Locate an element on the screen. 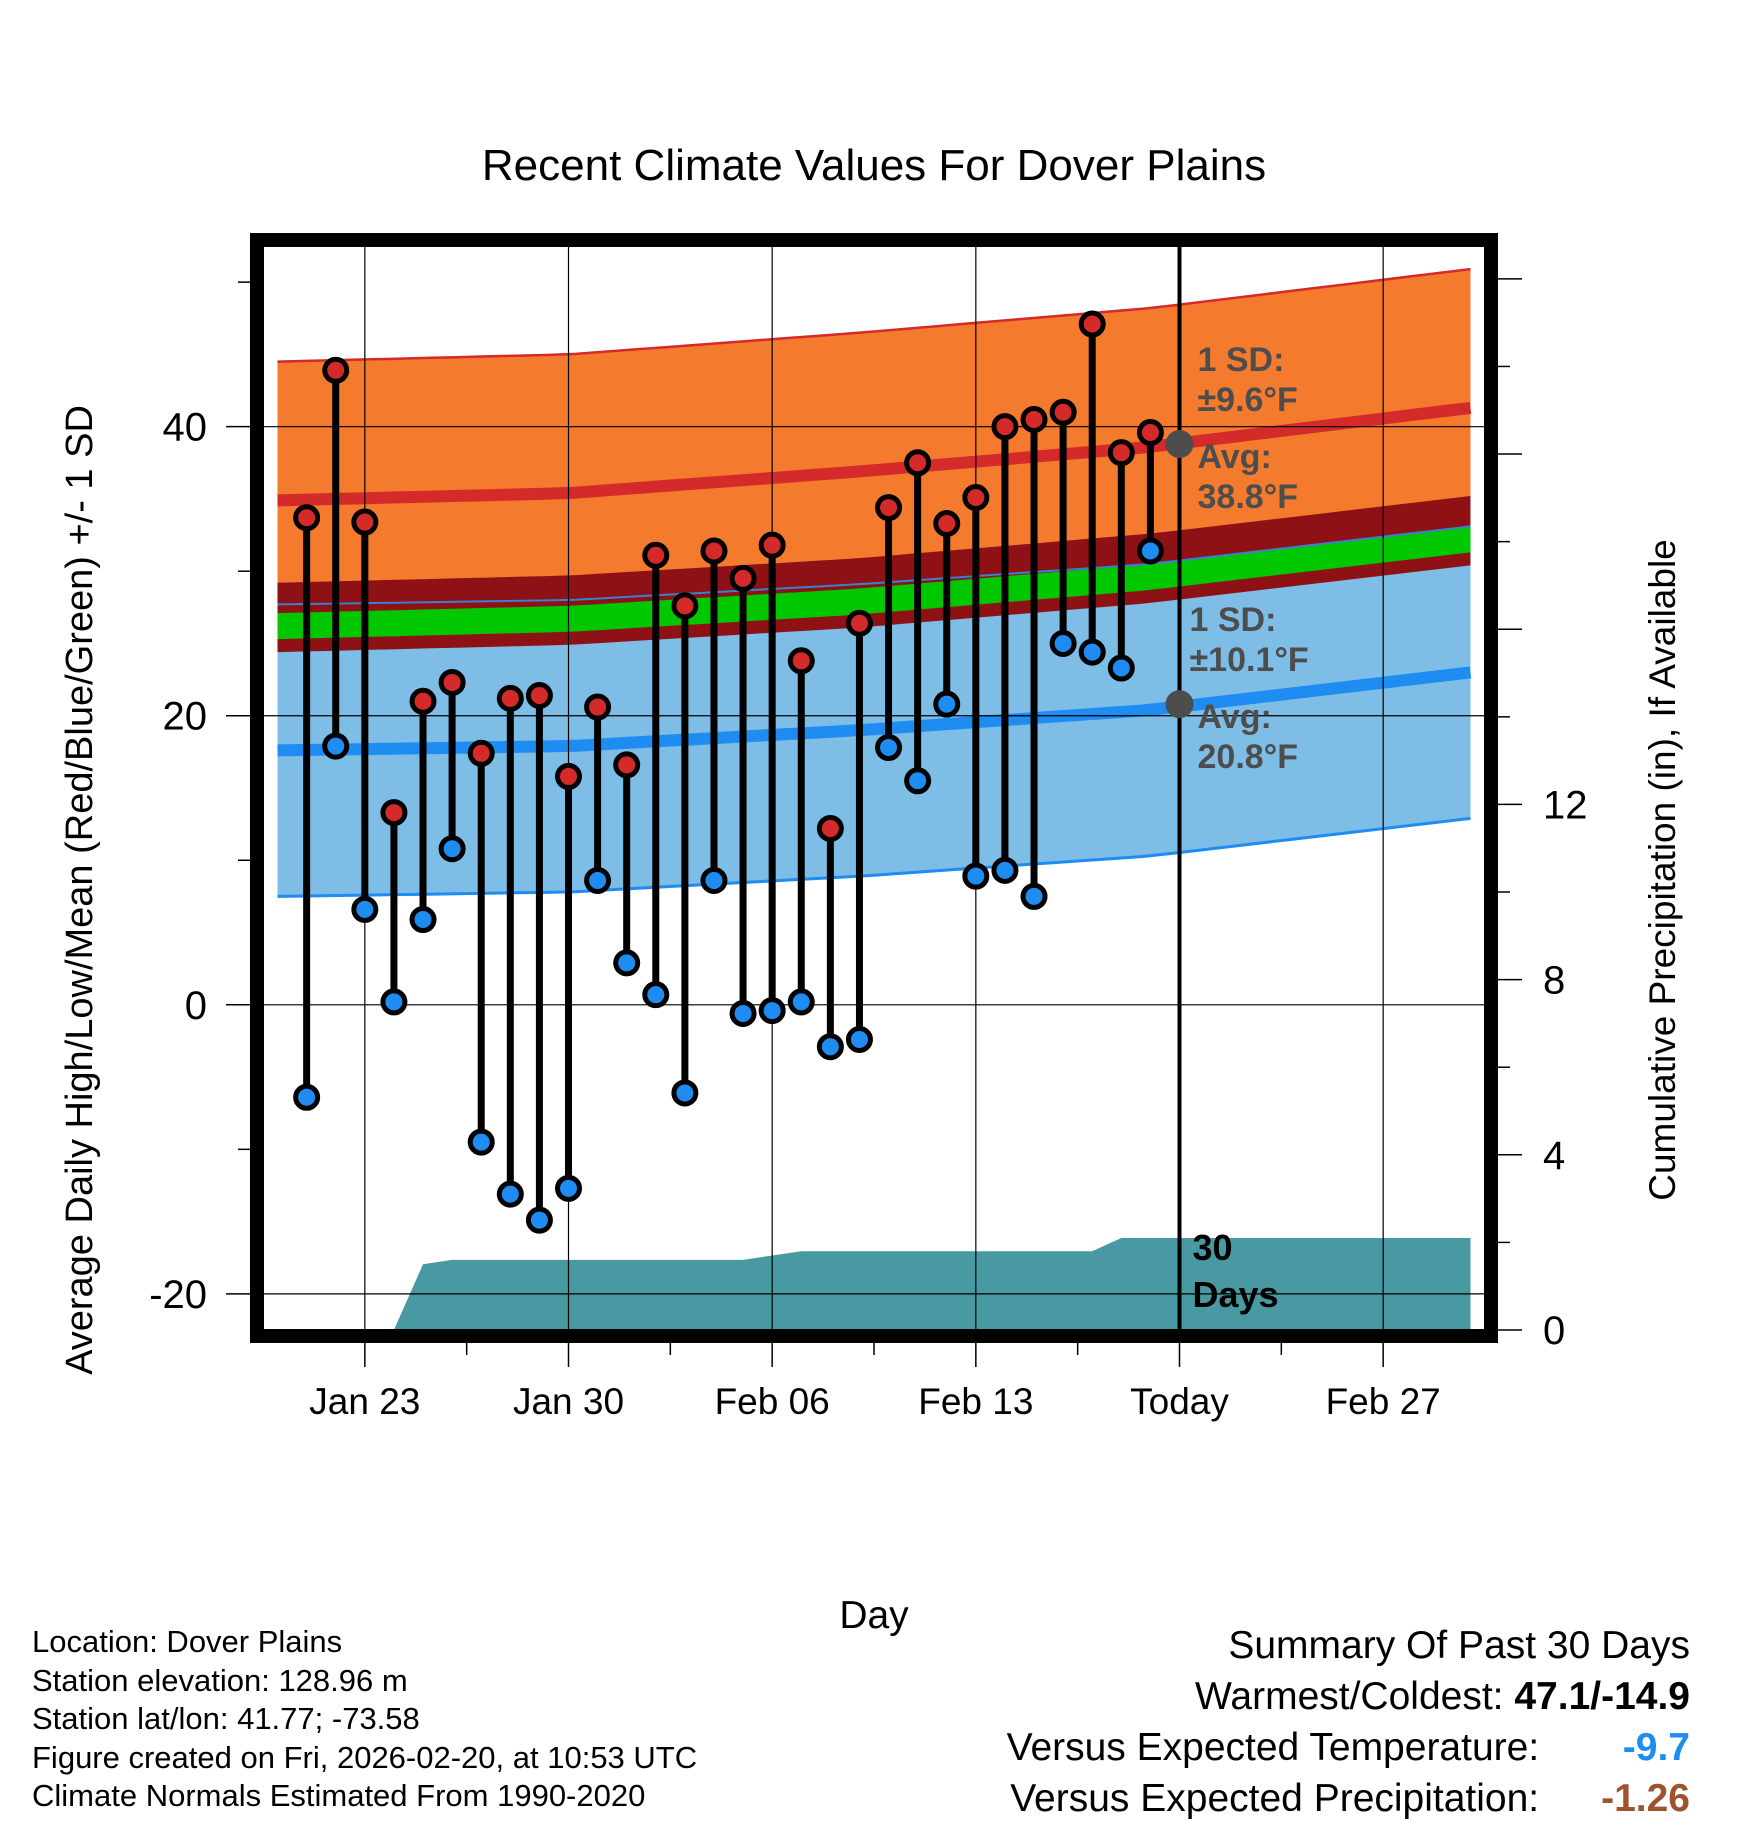 This screenshot has width=1748, height=1828. warmest-value: 47.1/-14.9 is located at coordinates (1602, 1696).